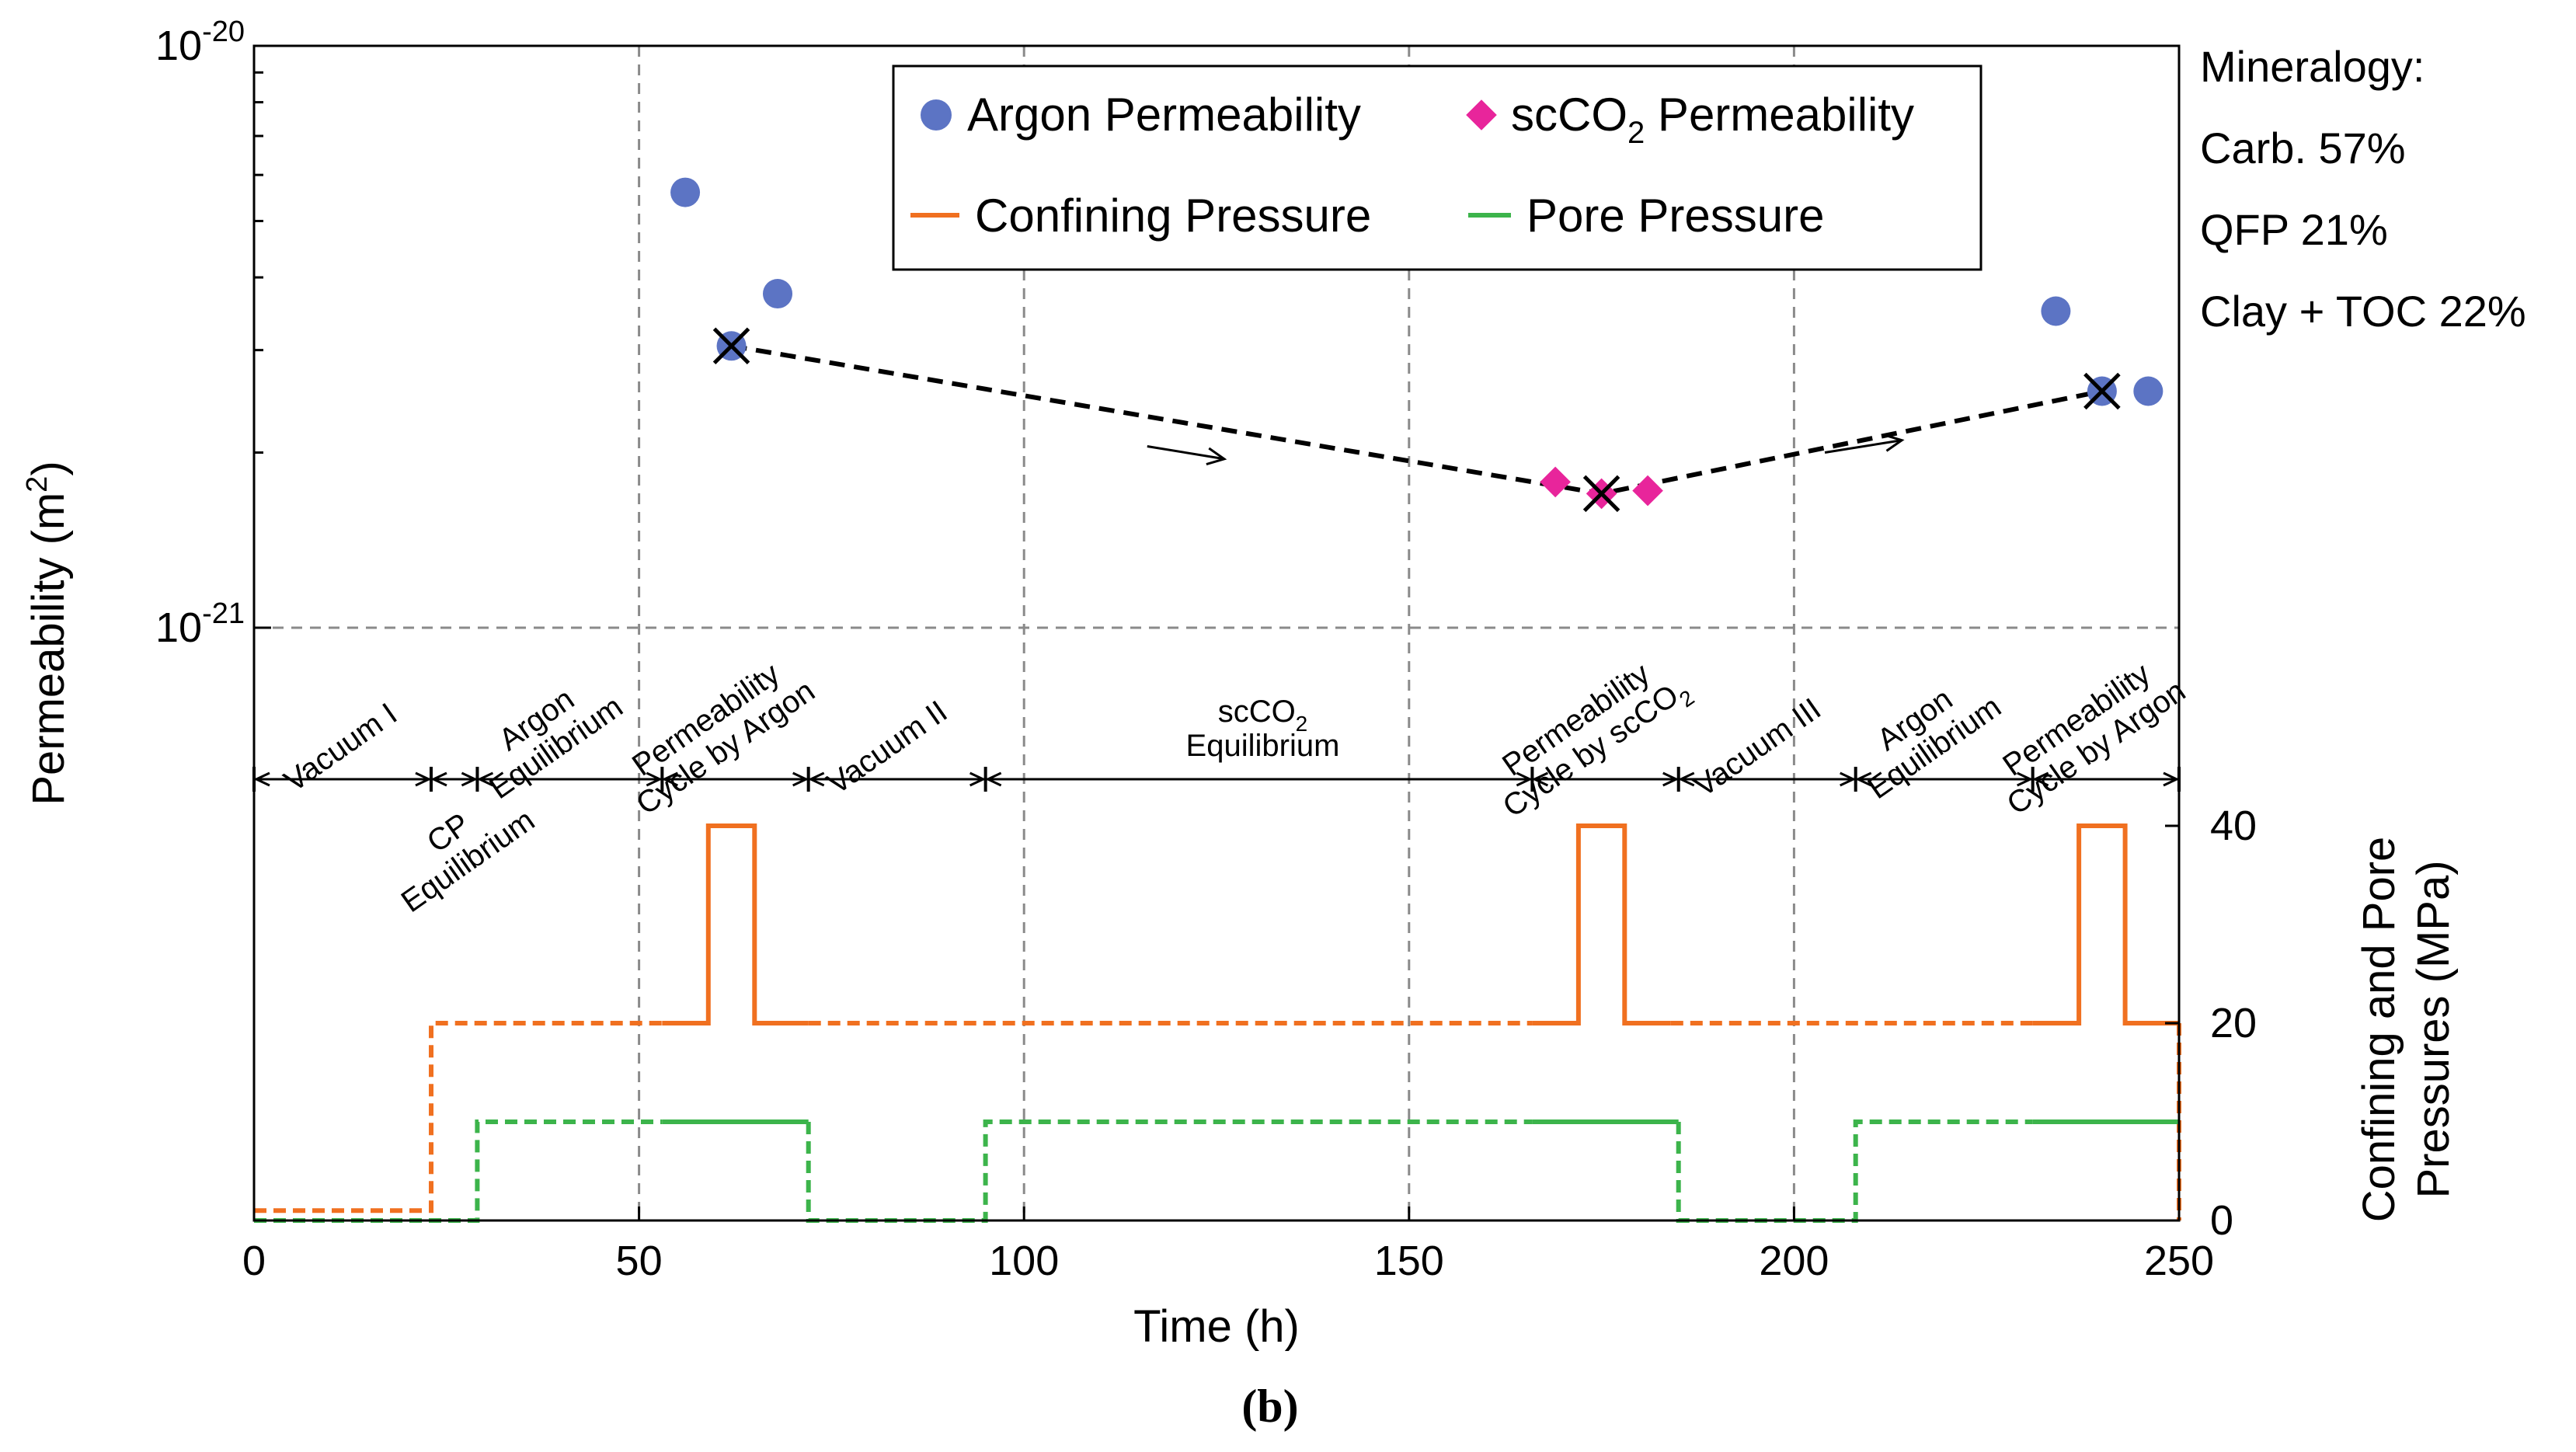 The height and width of the screenshot is (1452, 2576). I want to click on phase-label-line: Vacuum I, so click(340, 748).